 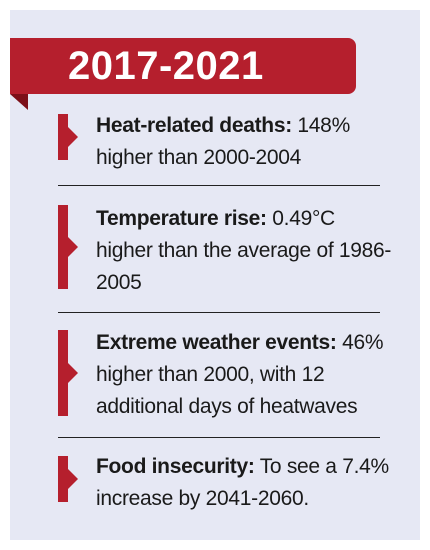 What do you see at coordinates (181, 218) in the screenshot?
I see `fact-label: Temperature rise:` at bounding box center [181, 218].